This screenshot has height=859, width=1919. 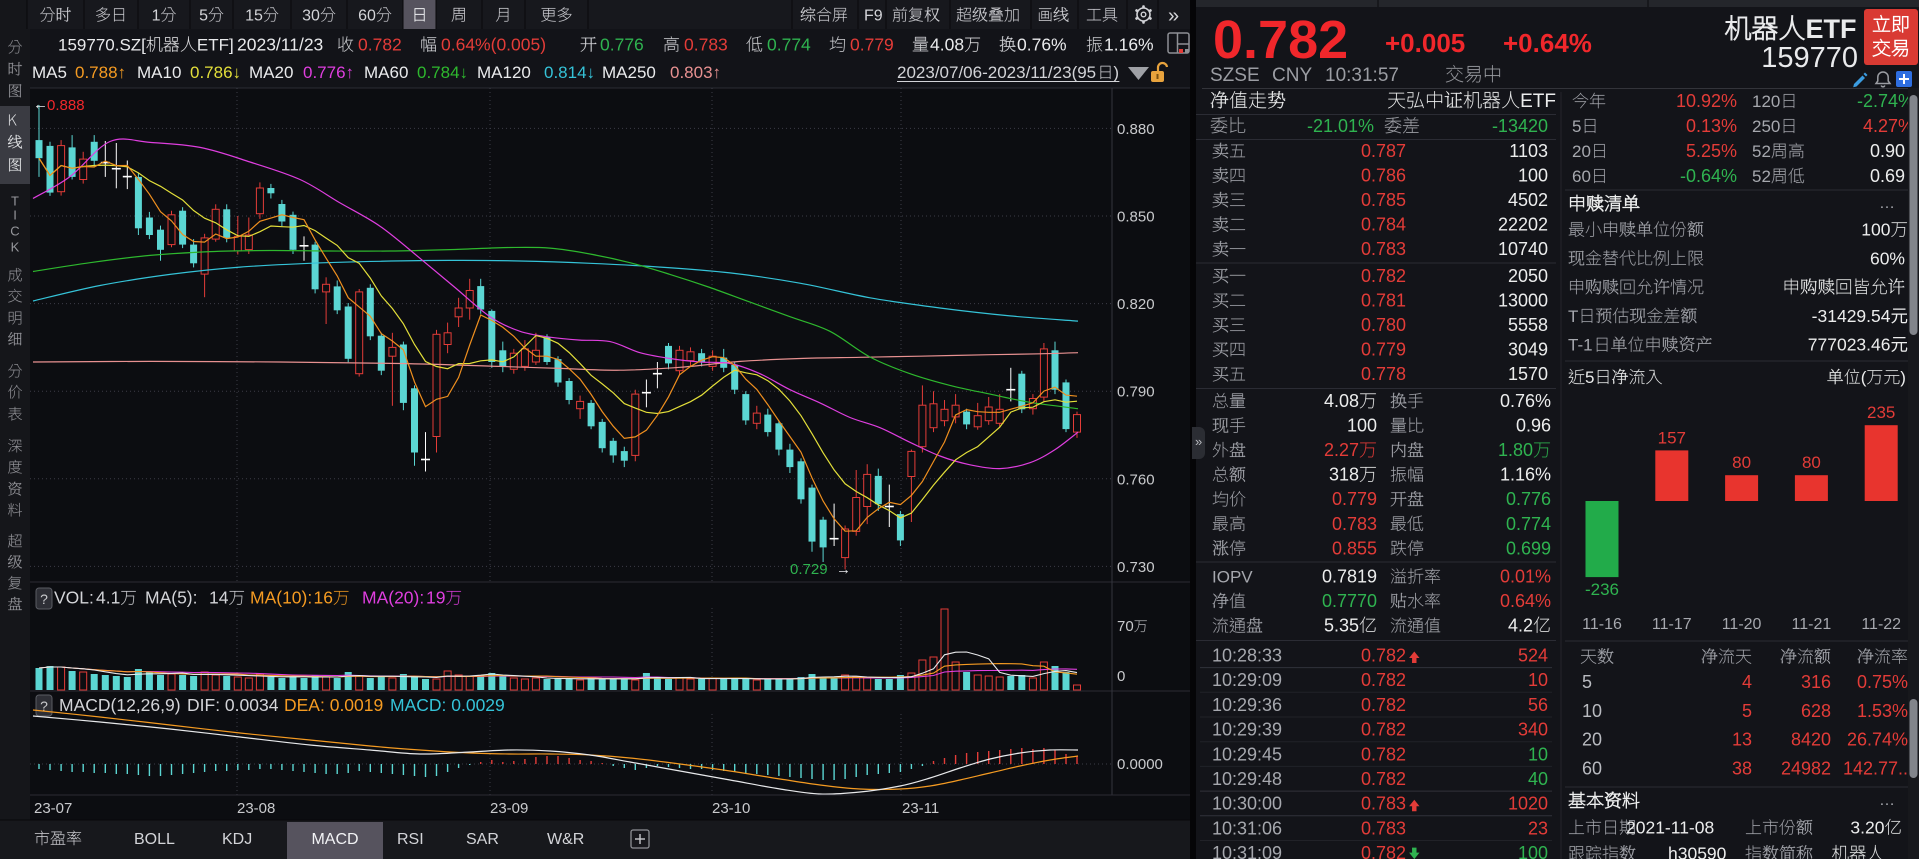 I want to click on svg-text: 23-11, so click(x=920, y=808).